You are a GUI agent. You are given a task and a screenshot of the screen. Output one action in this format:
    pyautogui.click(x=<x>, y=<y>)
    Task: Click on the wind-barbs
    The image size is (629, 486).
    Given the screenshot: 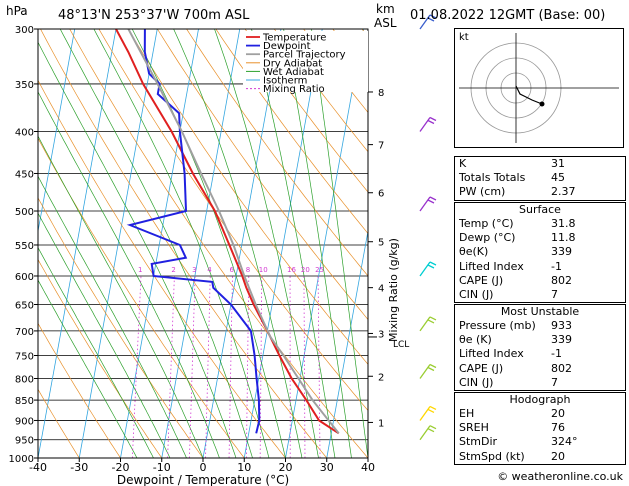 What is the action you would take?
    pyautogui.click(x=428, y=227)
    